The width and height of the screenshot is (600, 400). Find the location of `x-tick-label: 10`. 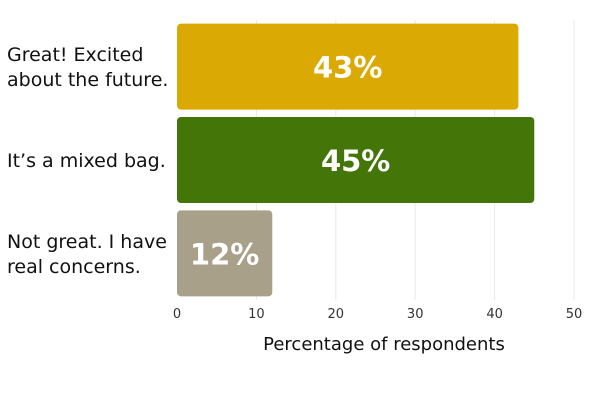

x-tick-label: 10 is located at coordinates (256, 314).